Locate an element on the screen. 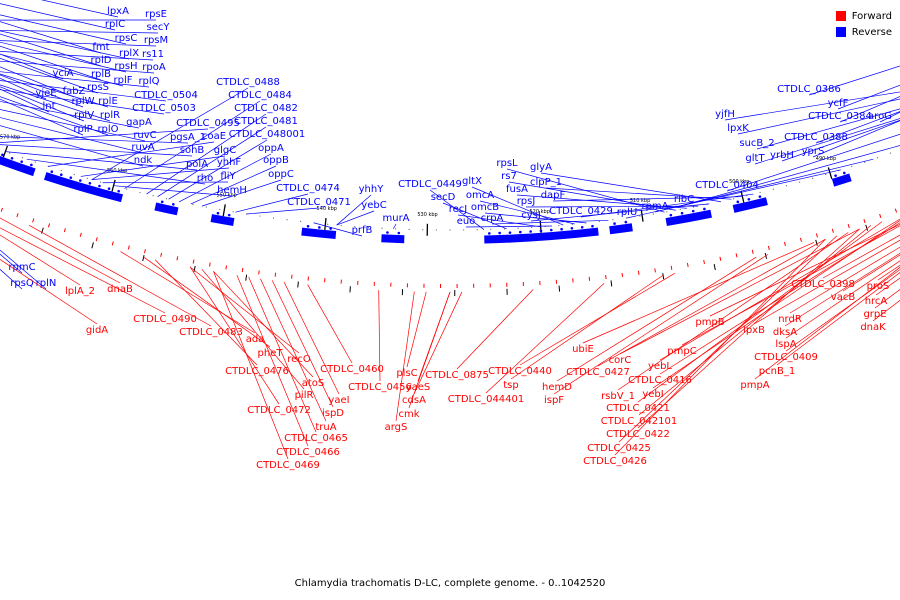  forward-gene-label: CTDLC_0422 is located at coordinates (638, 434).